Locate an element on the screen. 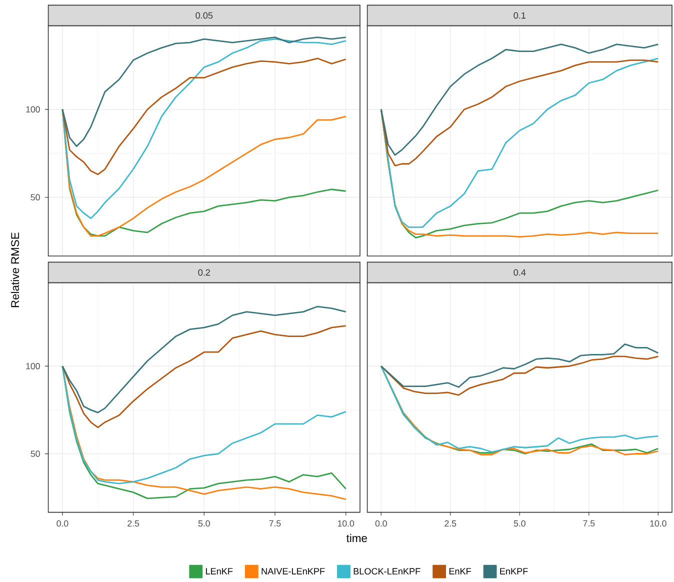 This screenshot has width=674, height=582. y-axis-title: Relative RMSE is located at coordinates (15, 270).